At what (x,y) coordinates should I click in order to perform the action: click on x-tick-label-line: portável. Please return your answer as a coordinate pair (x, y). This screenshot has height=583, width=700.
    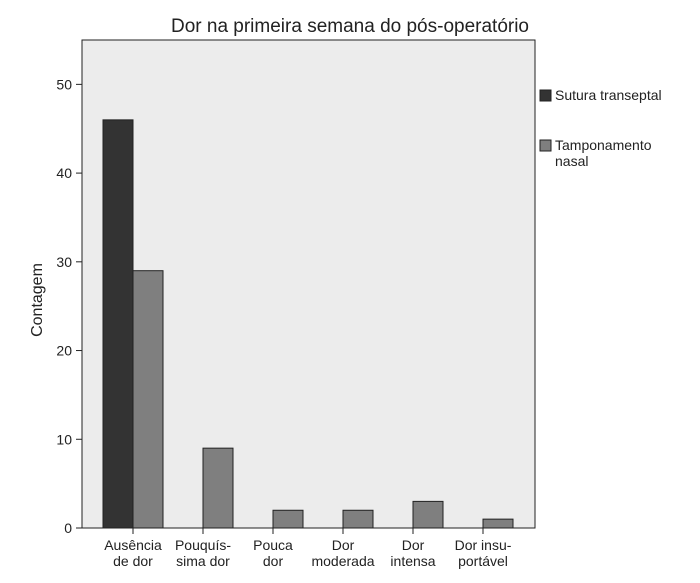
    Looking at the image, I should click on (483, 561).